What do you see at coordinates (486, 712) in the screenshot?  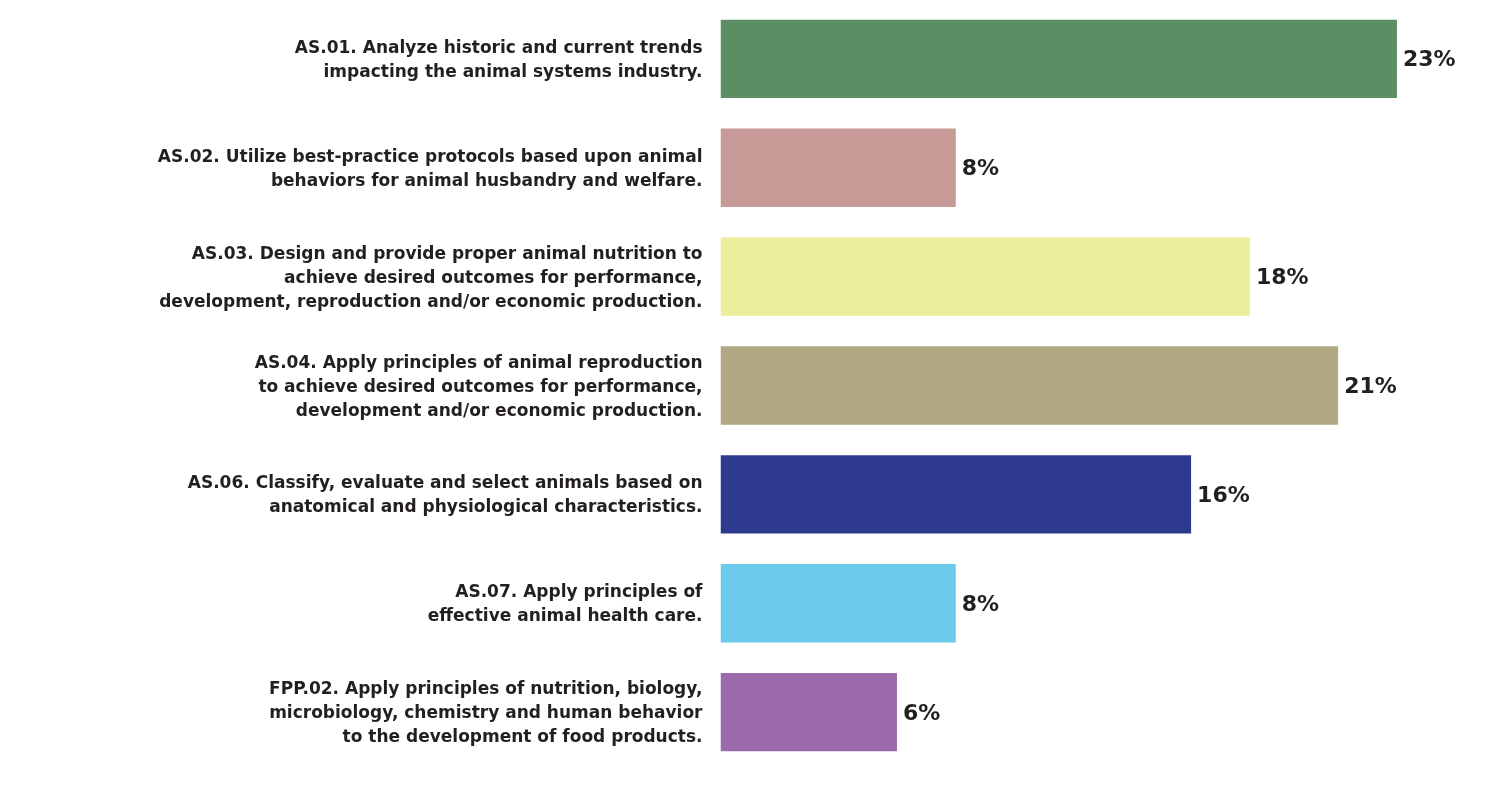 I see `y-tick-label: FPP.02. Apply principles of nutrition, biology, microbiology, chemistry and human behavior to the development of food products.` at bounding box center [486, 712].